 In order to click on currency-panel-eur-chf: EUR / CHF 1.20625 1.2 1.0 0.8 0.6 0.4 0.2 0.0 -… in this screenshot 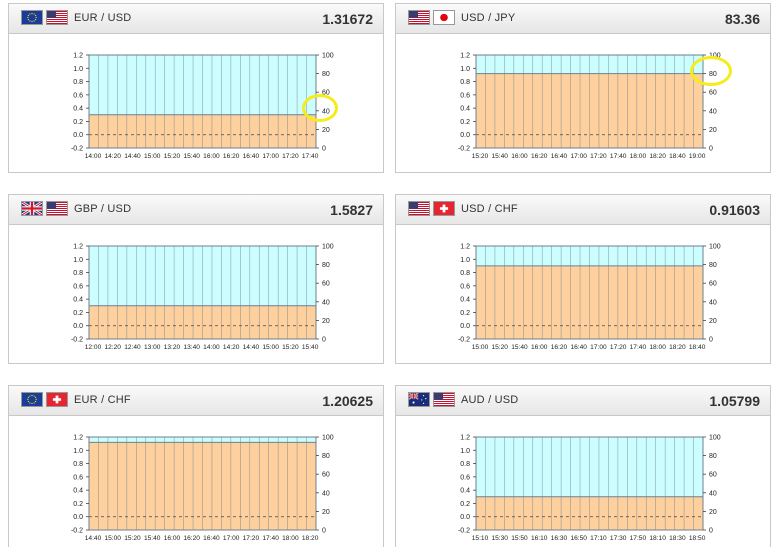, I will do `click(196, 466)`.